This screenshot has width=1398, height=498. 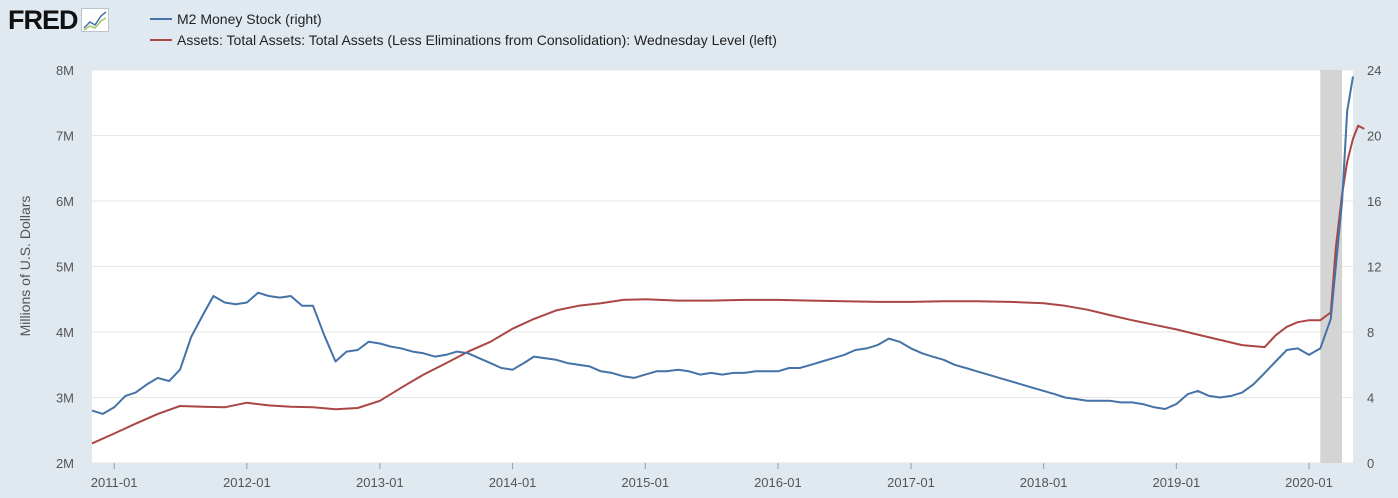 What do you see at coordinates (65, 463) in the screenshot?
I see `y-left-tick-label: 2M` at bounding box center [65, 463].